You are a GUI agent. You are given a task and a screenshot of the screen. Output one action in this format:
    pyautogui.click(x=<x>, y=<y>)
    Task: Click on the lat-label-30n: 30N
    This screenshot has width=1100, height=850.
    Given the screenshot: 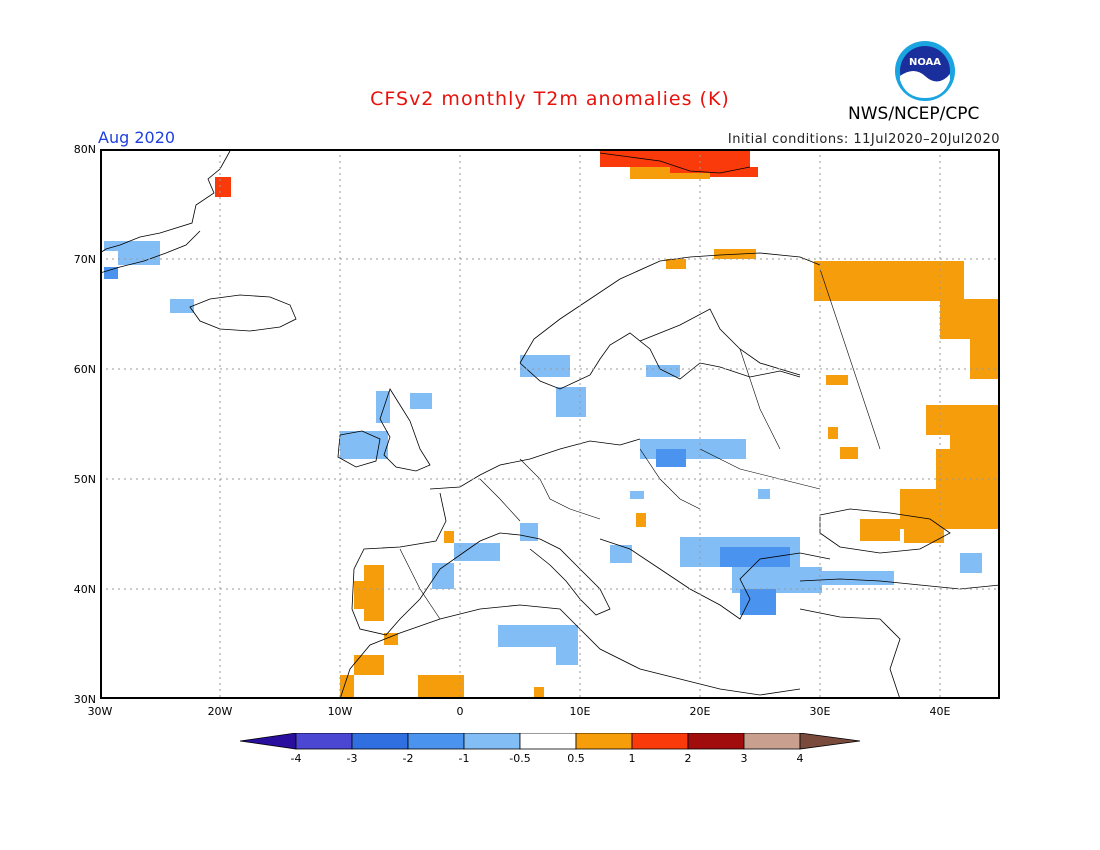 What is the action you would take?
    pyautogui.click(x=84, y=699)
    